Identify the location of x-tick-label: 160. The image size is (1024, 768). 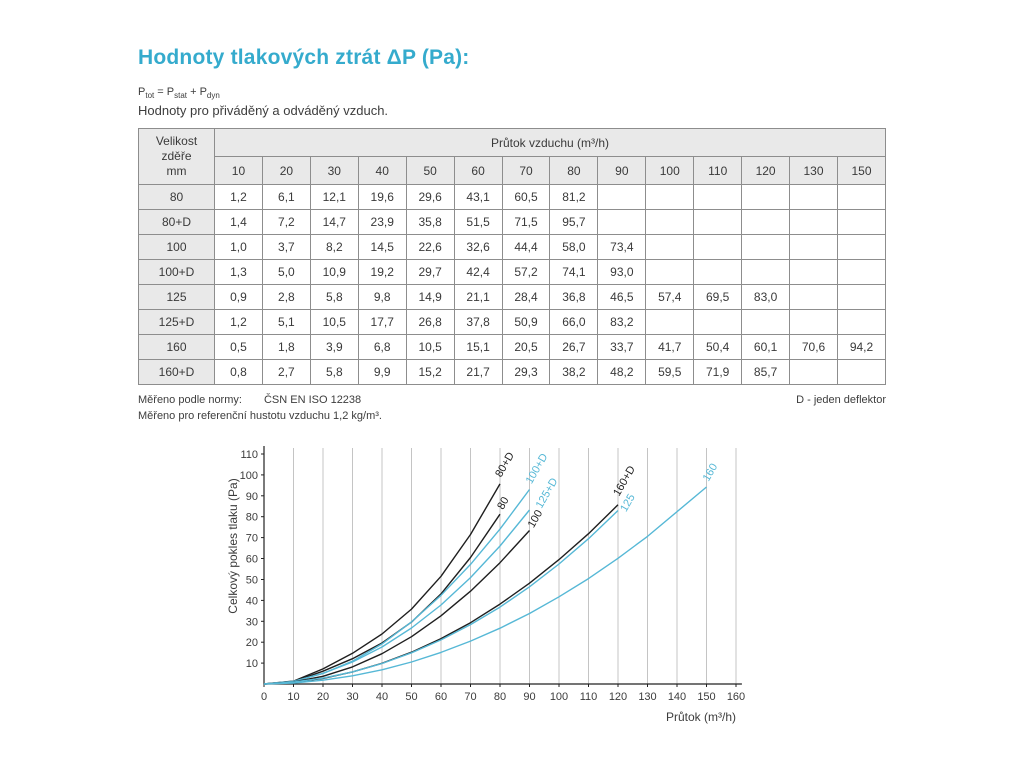
(736, 697).